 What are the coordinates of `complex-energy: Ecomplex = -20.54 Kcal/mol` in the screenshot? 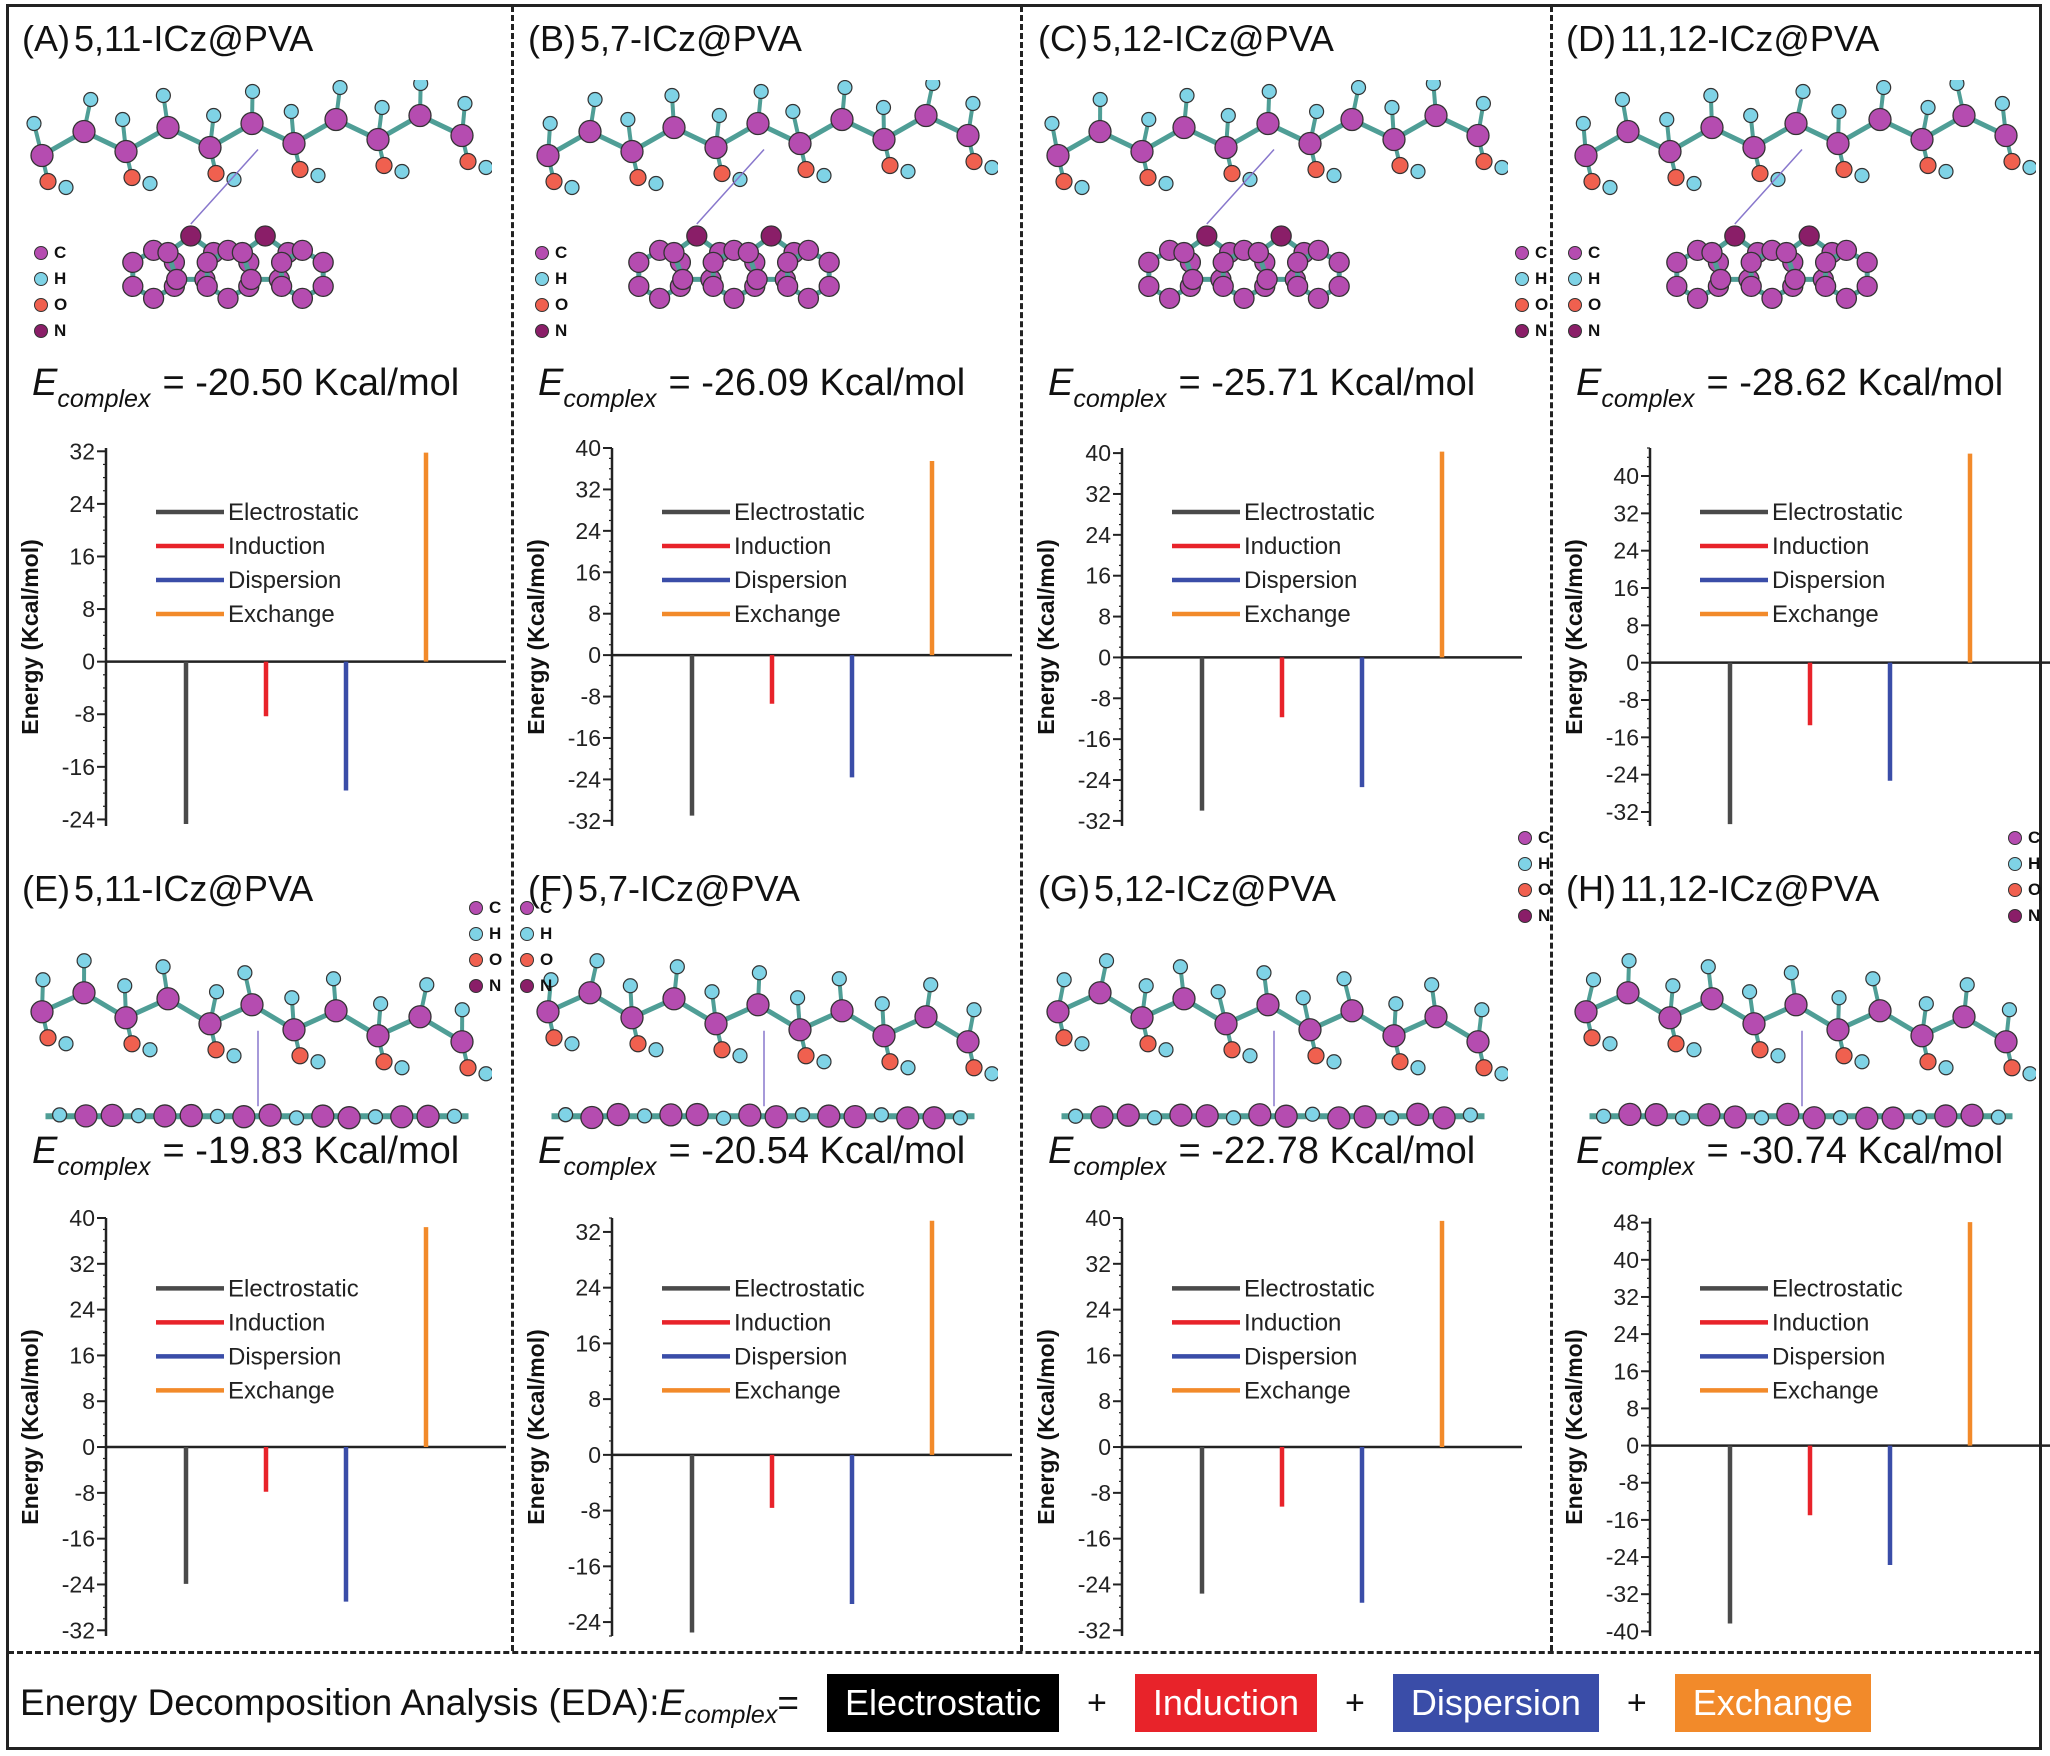 It's located at (751, 1155).